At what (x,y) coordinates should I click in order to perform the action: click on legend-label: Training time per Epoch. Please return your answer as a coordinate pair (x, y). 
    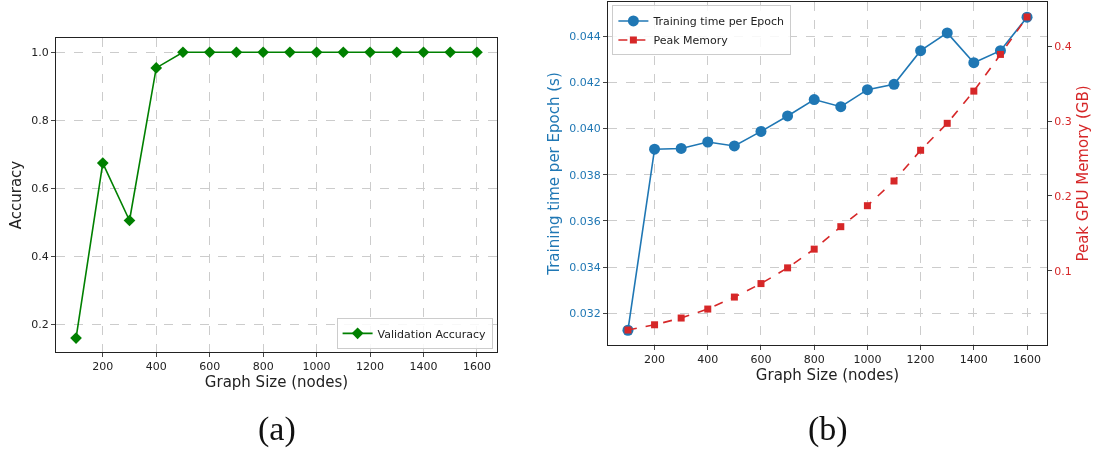
    Looking at the image, I should click on (718, 22).